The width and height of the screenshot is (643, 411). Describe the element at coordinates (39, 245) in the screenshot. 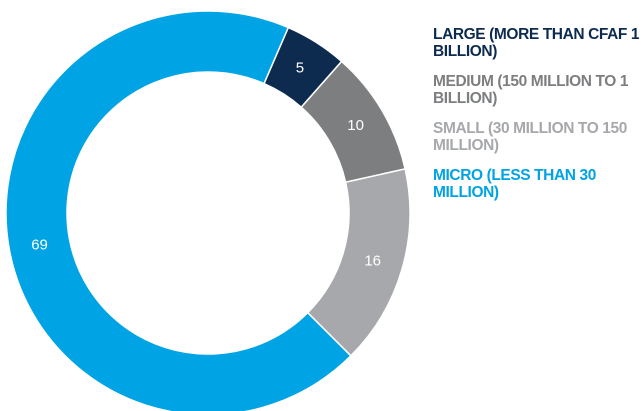

I see `slice-label-micro: 69` at that location.